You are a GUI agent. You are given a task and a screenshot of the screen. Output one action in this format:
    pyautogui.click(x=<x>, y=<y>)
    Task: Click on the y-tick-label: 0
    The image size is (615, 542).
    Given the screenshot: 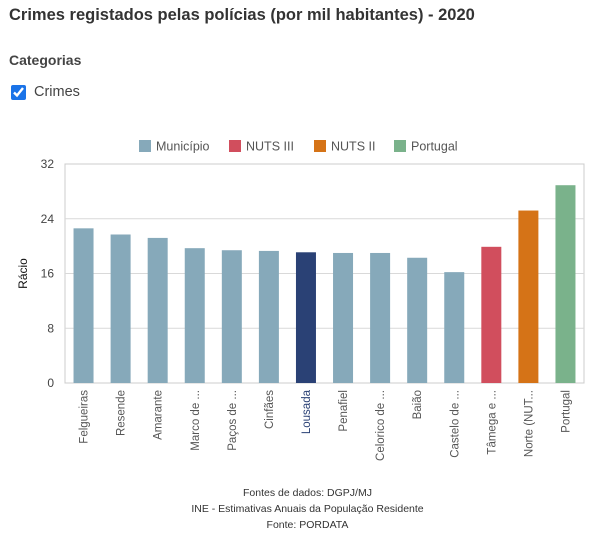 What is the action you would take?
    pyautogui.click(x=50, y=383)
    